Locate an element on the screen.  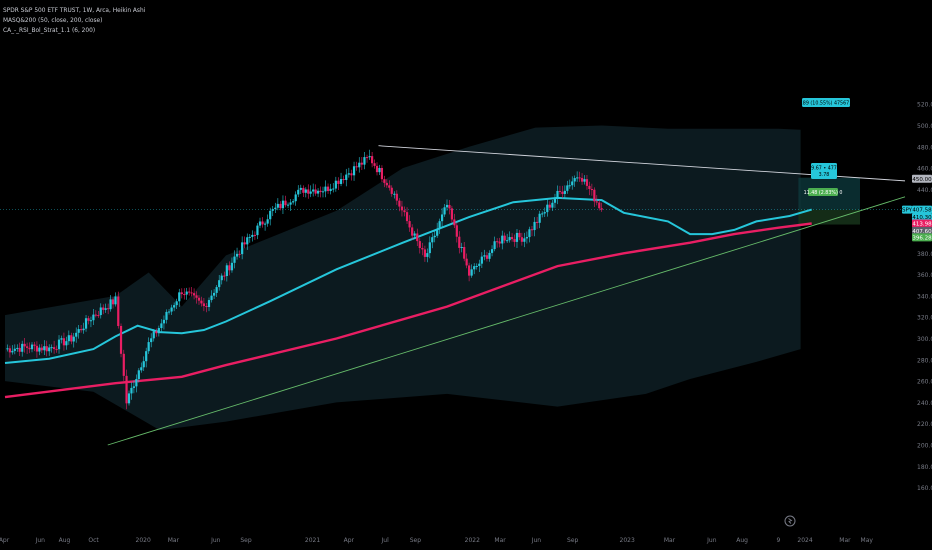
price-axis-label: 460.00 is located at coordinates (924, 169).